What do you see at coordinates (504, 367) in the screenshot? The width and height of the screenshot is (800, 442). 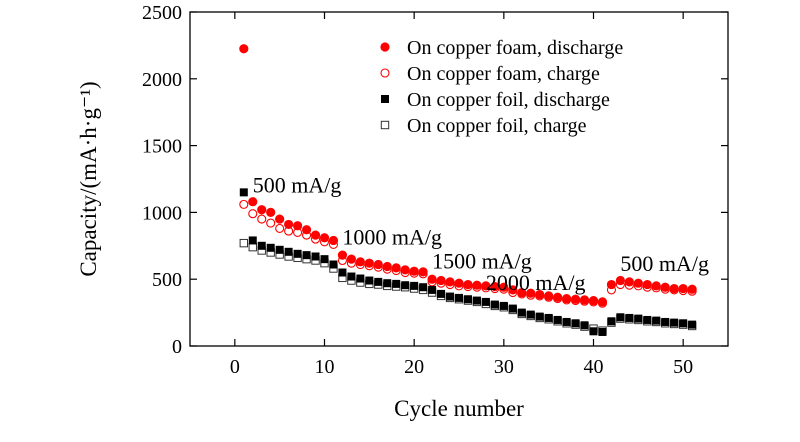 I see `x-tick-label: 30` at bounding box center [504, 367].